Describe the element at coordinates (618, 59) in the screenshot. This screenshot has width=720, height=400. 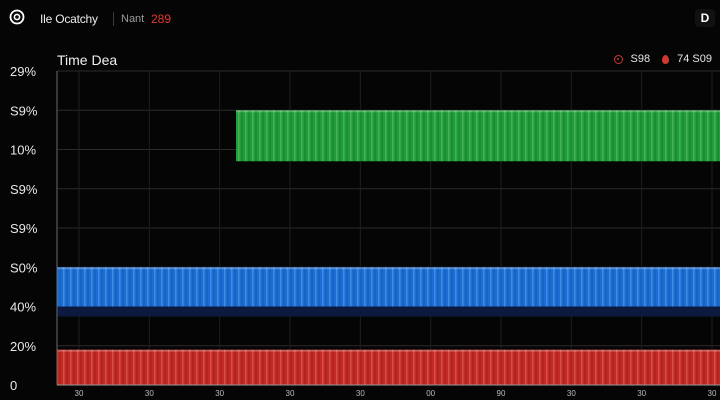
I see `record-icon` at that location.